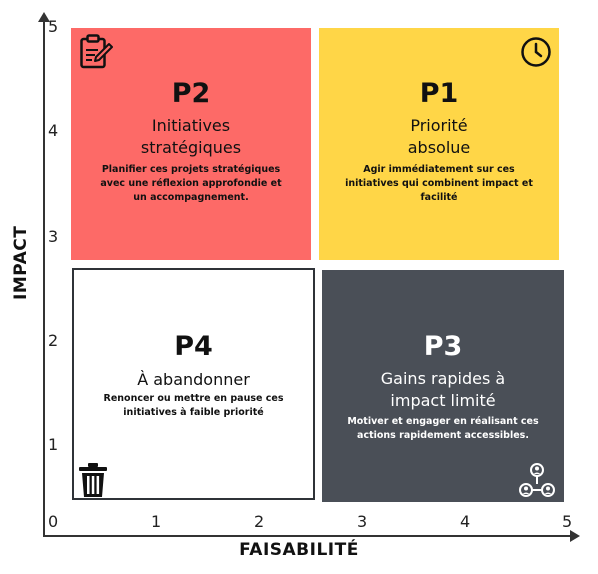 This screenshot has height=574, width=598. What do you see at coordinates (259, 521) in the screenshot?
I see `x-tick-label: 2` at bounding box center [259, 521].